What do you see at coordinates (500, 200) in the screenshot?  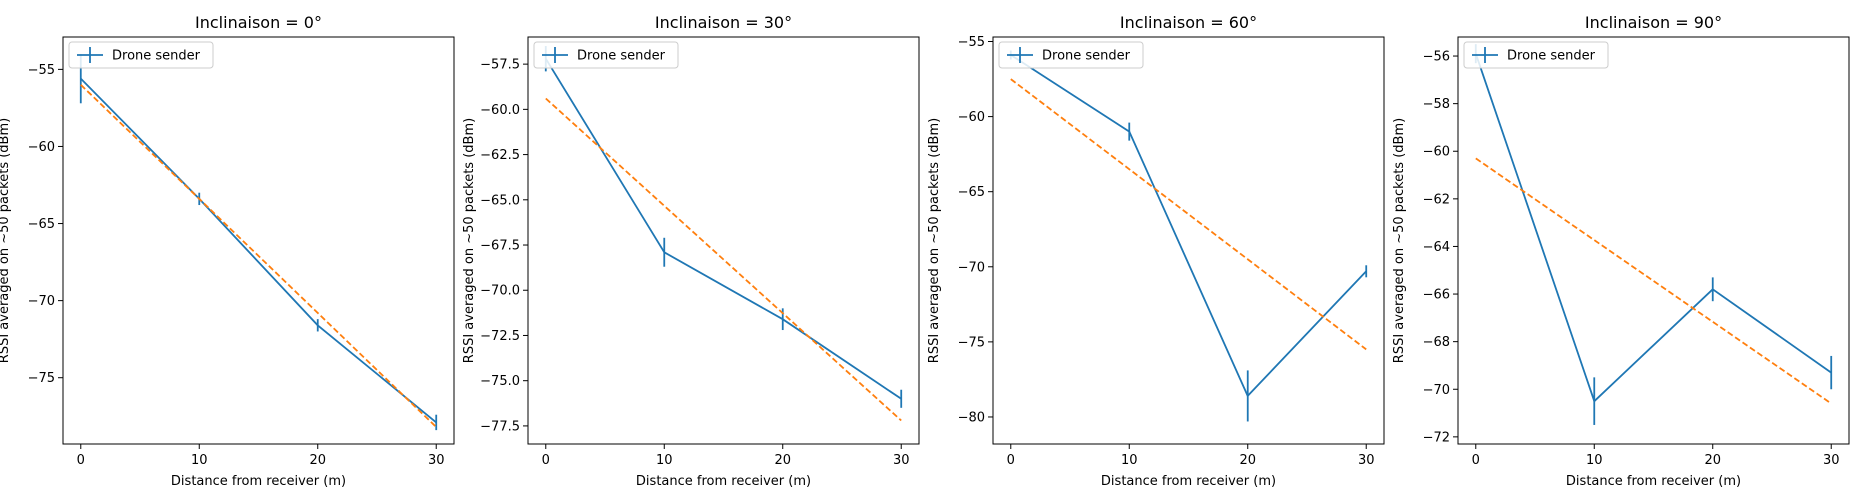 I see `y-tick-label: −65.0` at bounding box center [500, 200].